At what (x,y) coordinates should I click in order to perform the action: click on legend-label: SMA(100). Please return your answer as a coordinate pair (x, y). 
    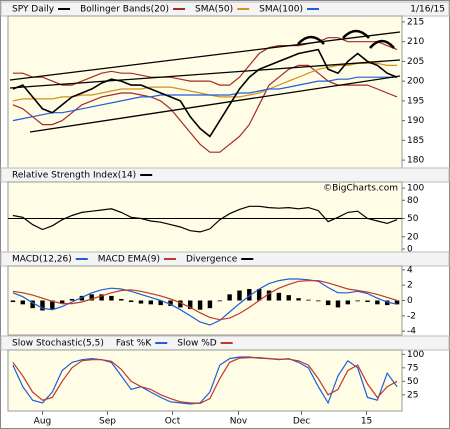
    Looking at the image, I should click on (281, 10).